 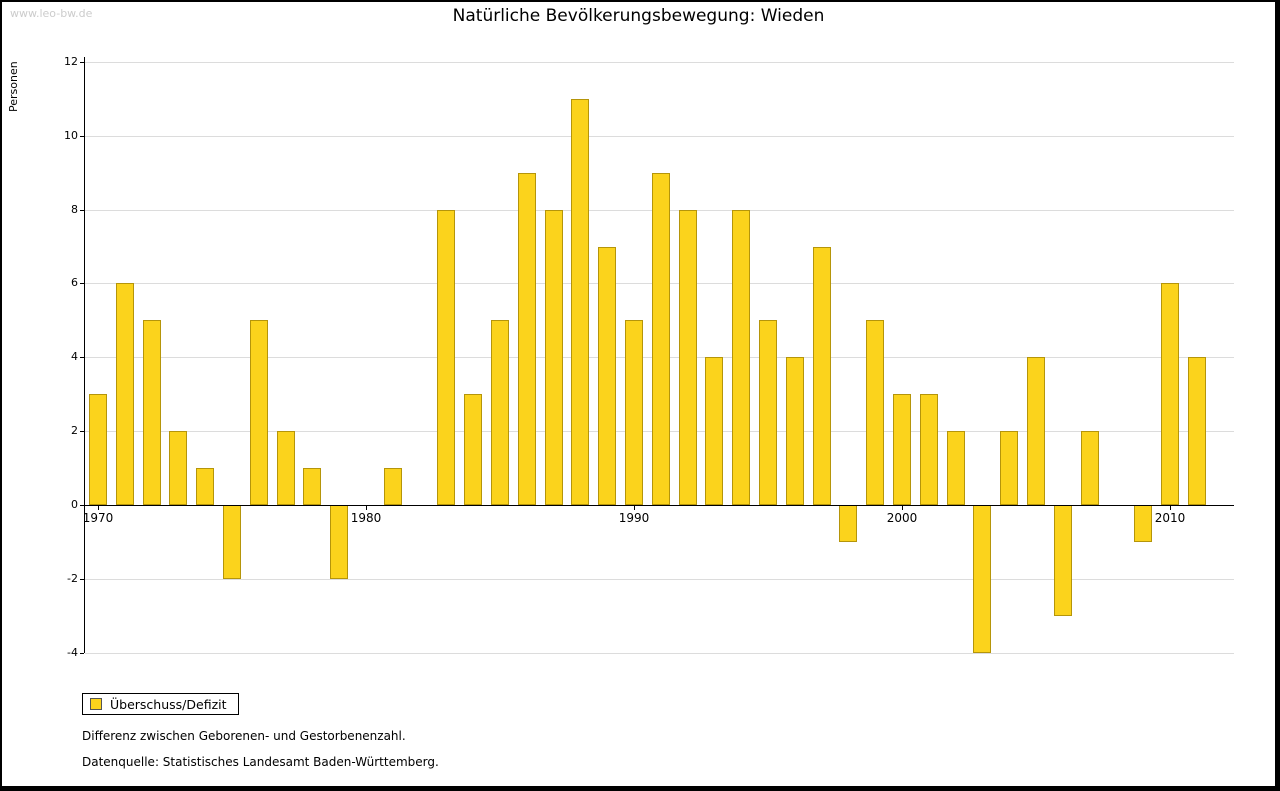 What do you see at coordinates (1089, 468) in the screenshot?
I see `bar-2007` at bounding box center [1089, 468].